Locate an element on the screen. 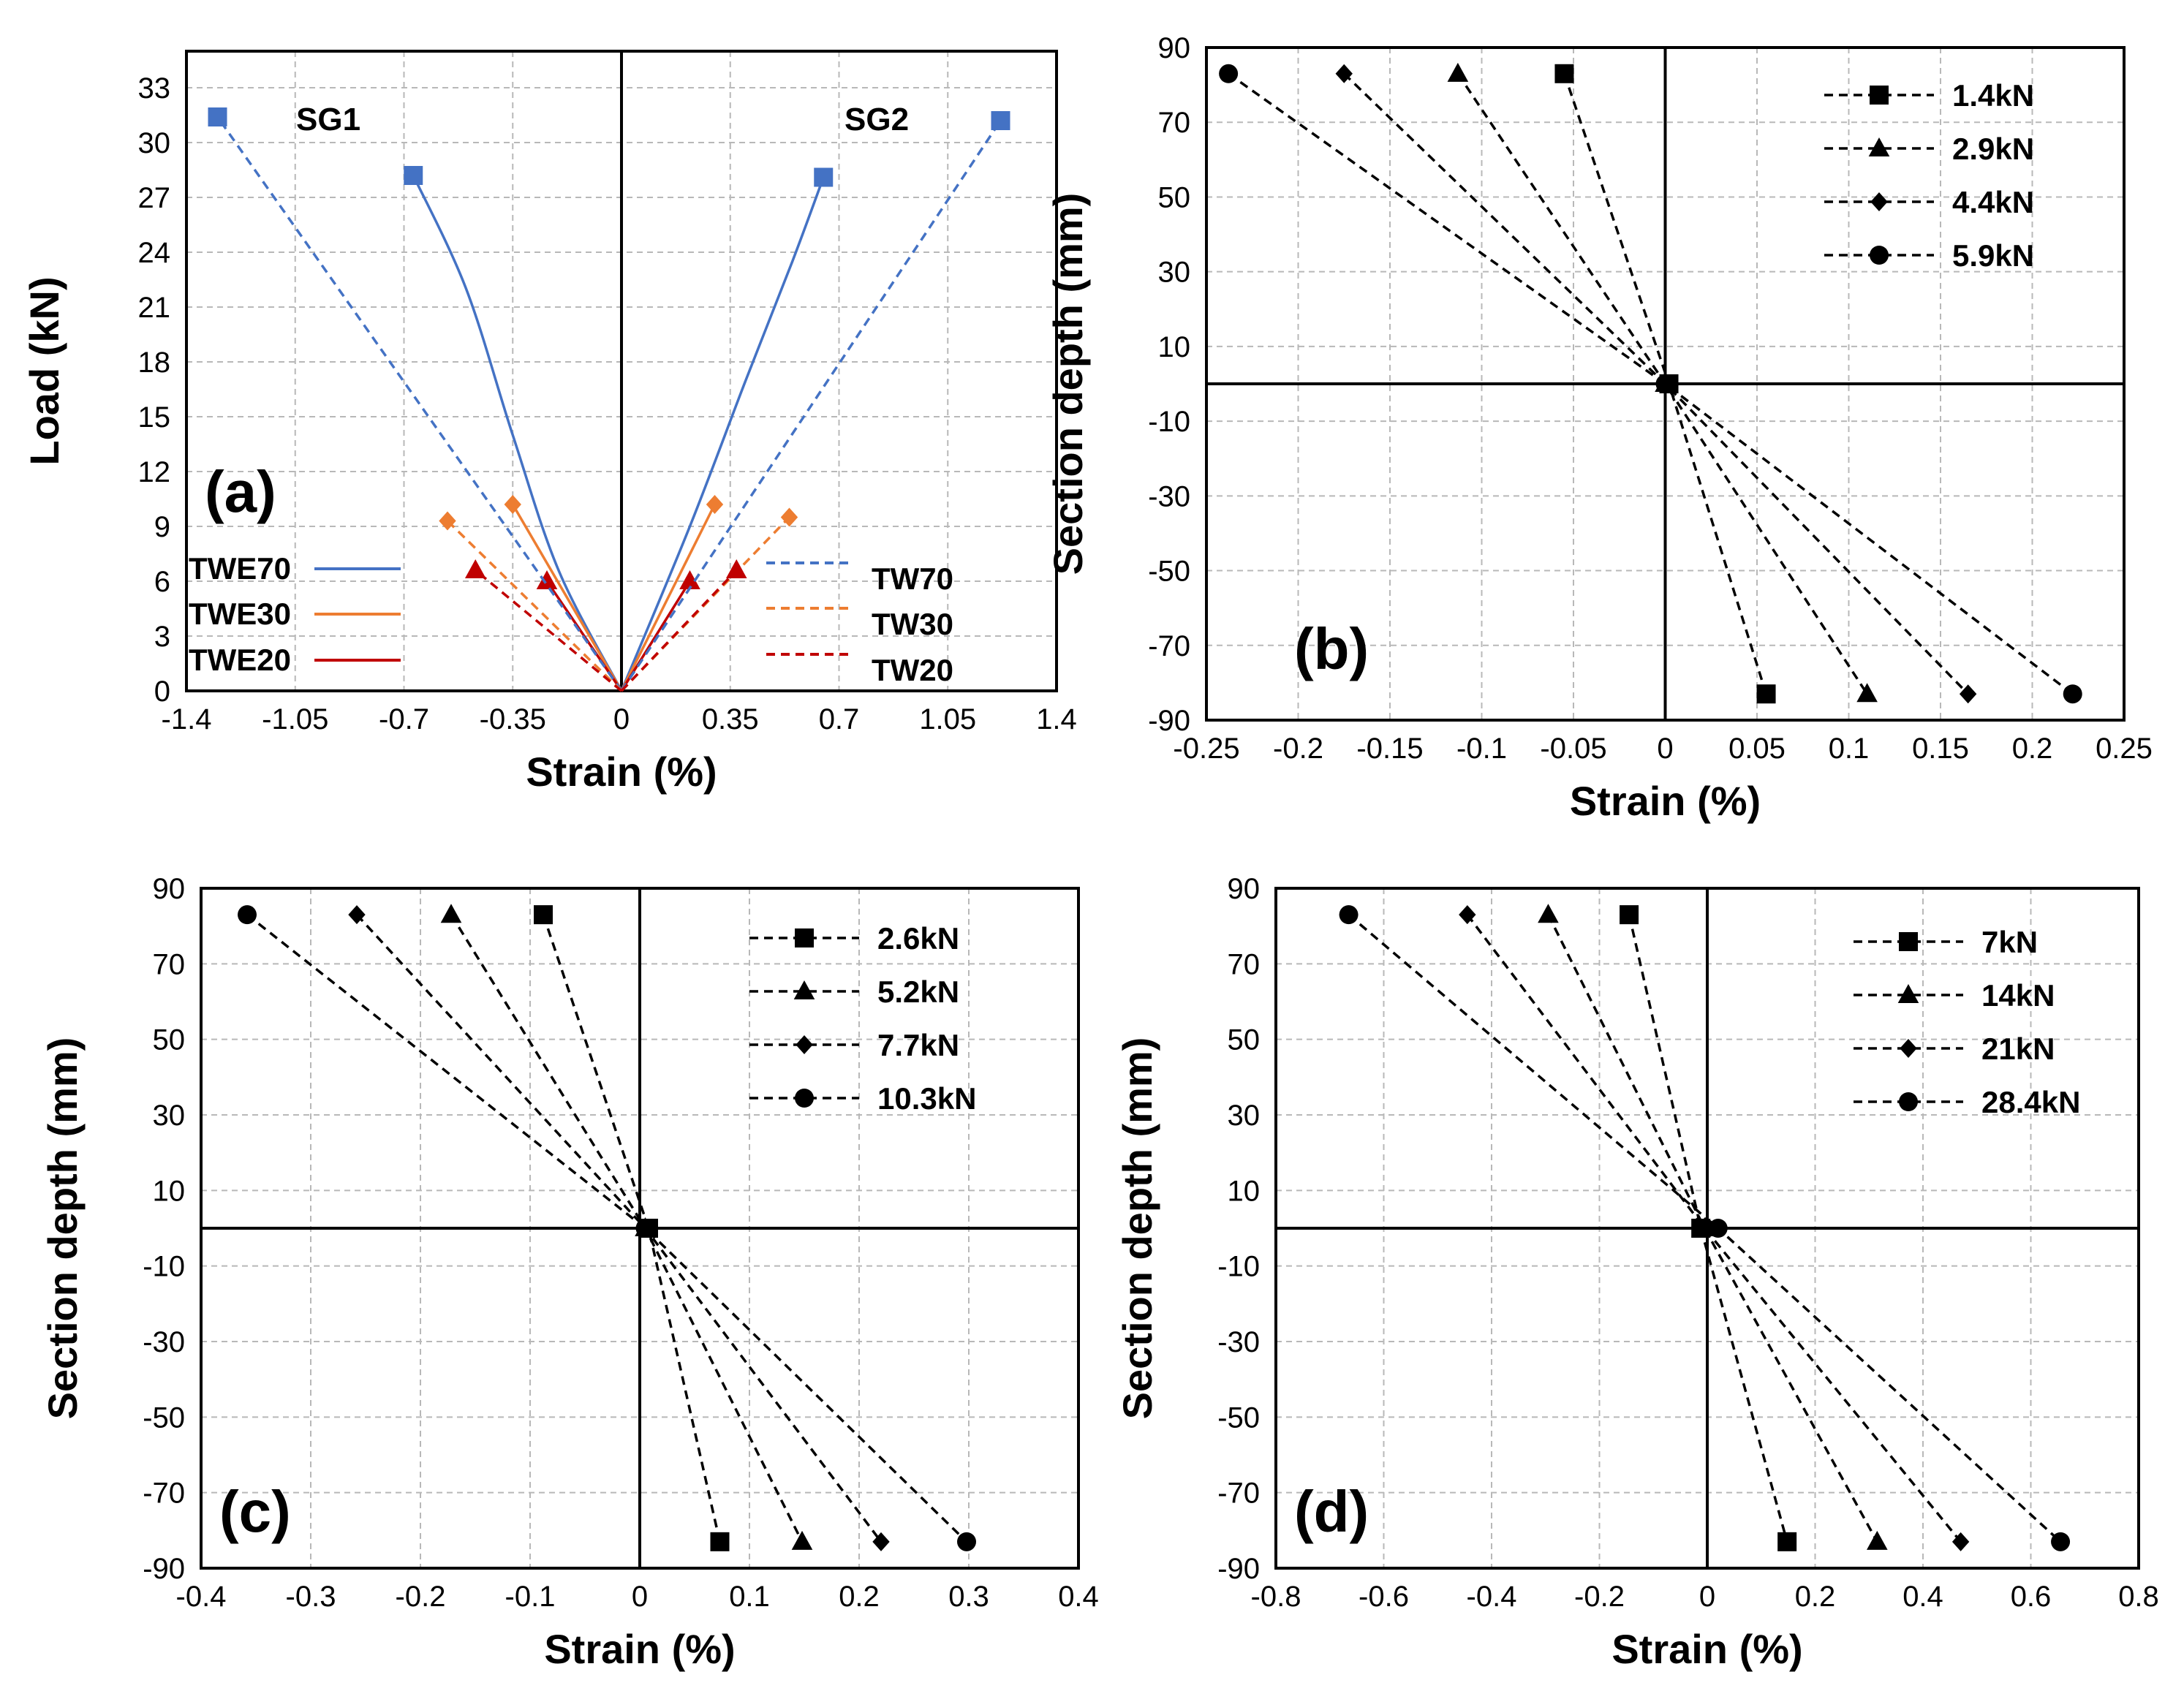 The image size is (2184, 1691). legend-label: 2.6kN is located at coordinates (918, 938).